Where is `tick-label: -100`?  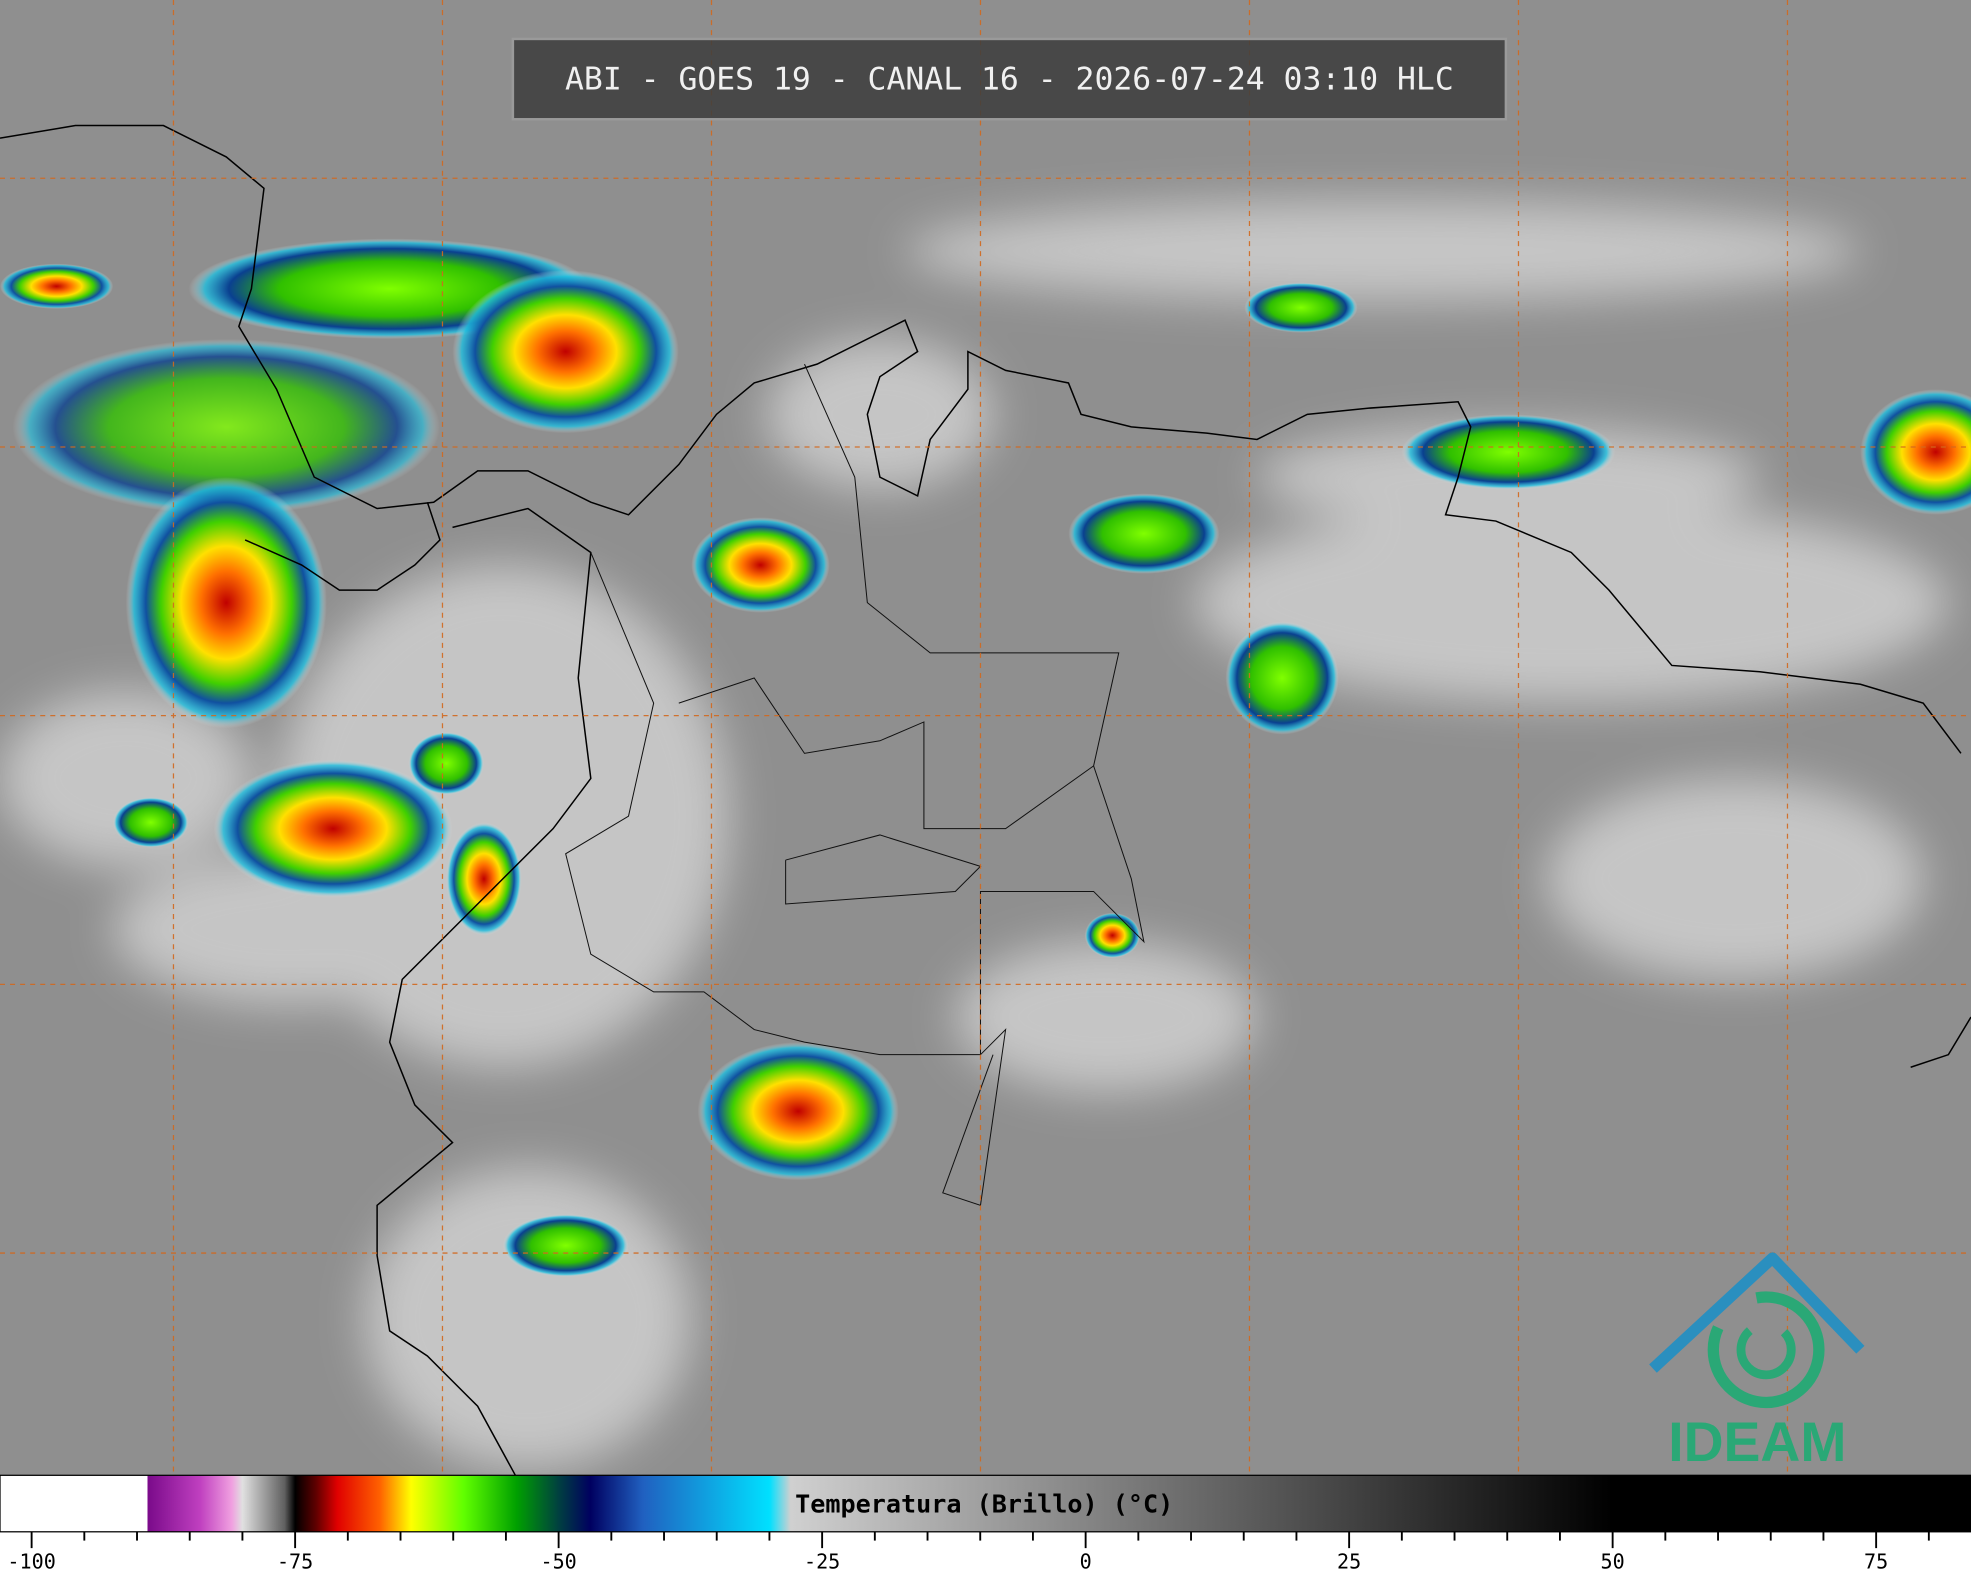 tick-label: -100 is located at coordinates (31, 1562).